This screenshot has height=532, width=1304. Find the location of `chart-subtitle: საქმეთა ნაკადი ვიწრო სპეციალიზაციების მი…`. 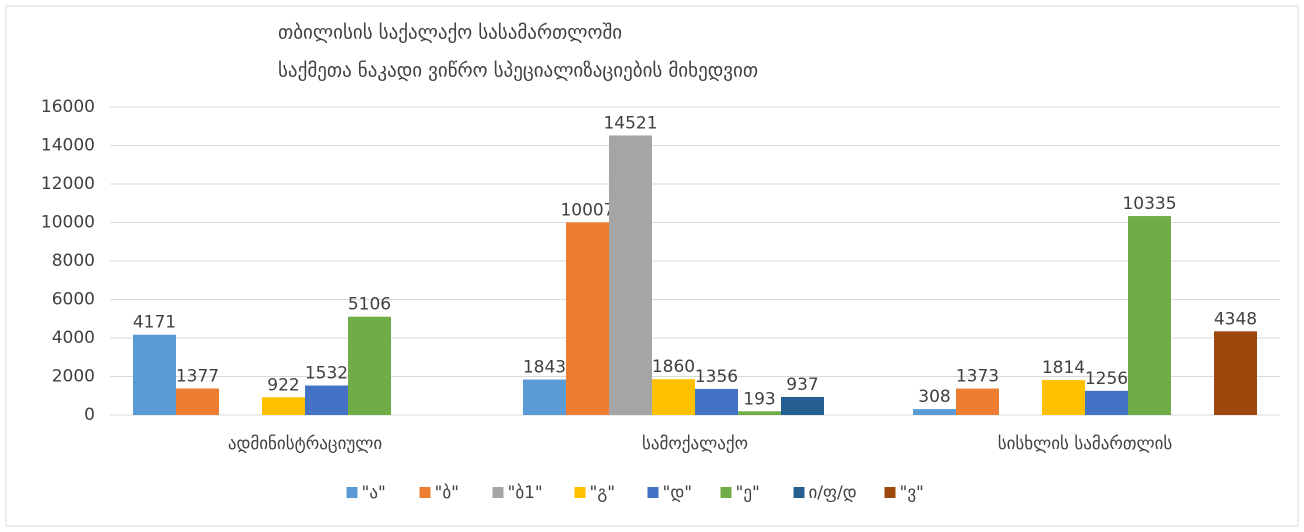

chart-subtitle: საქმეთა ნაკადი ვიწრო სპეციალიზაციების მი… is located at coordinates (518, 71).